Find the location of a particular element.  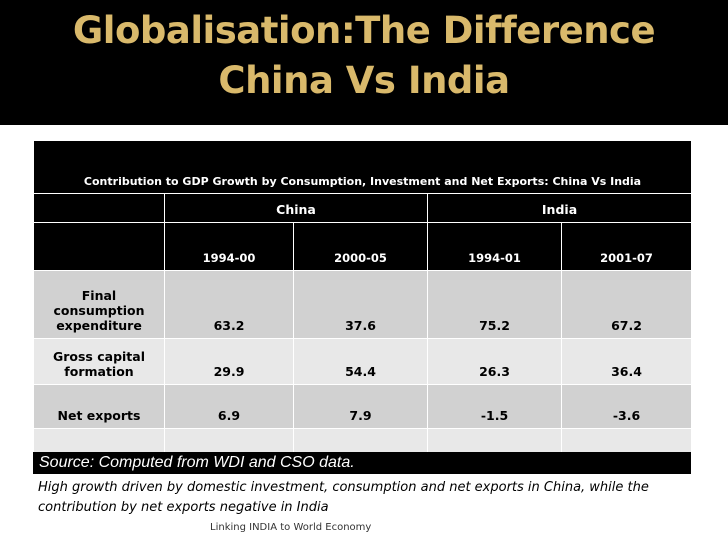

title-line-1: Globalisation:The Difference is located at coordinates (364, 30).